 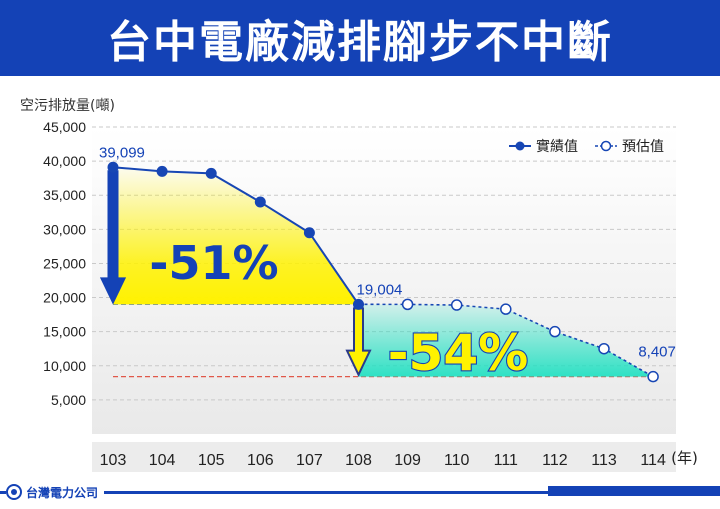 What do you see at coordinates (64, 195) in the screenshot?
I see `y-tick-label: 35,000` at bounding box center [64, 195].